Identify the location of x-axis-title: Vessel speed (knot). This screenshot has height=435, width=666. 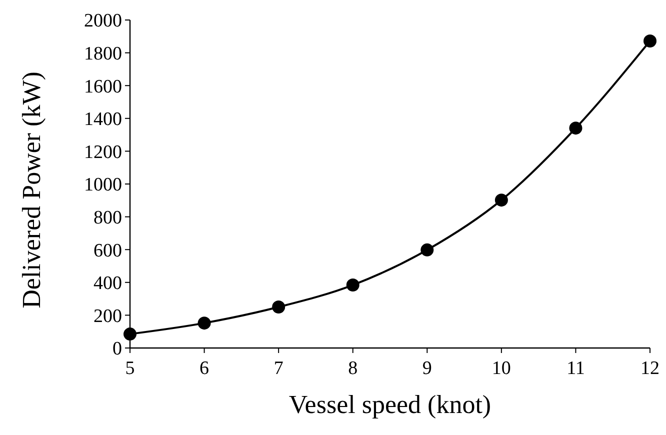
(390, 404).